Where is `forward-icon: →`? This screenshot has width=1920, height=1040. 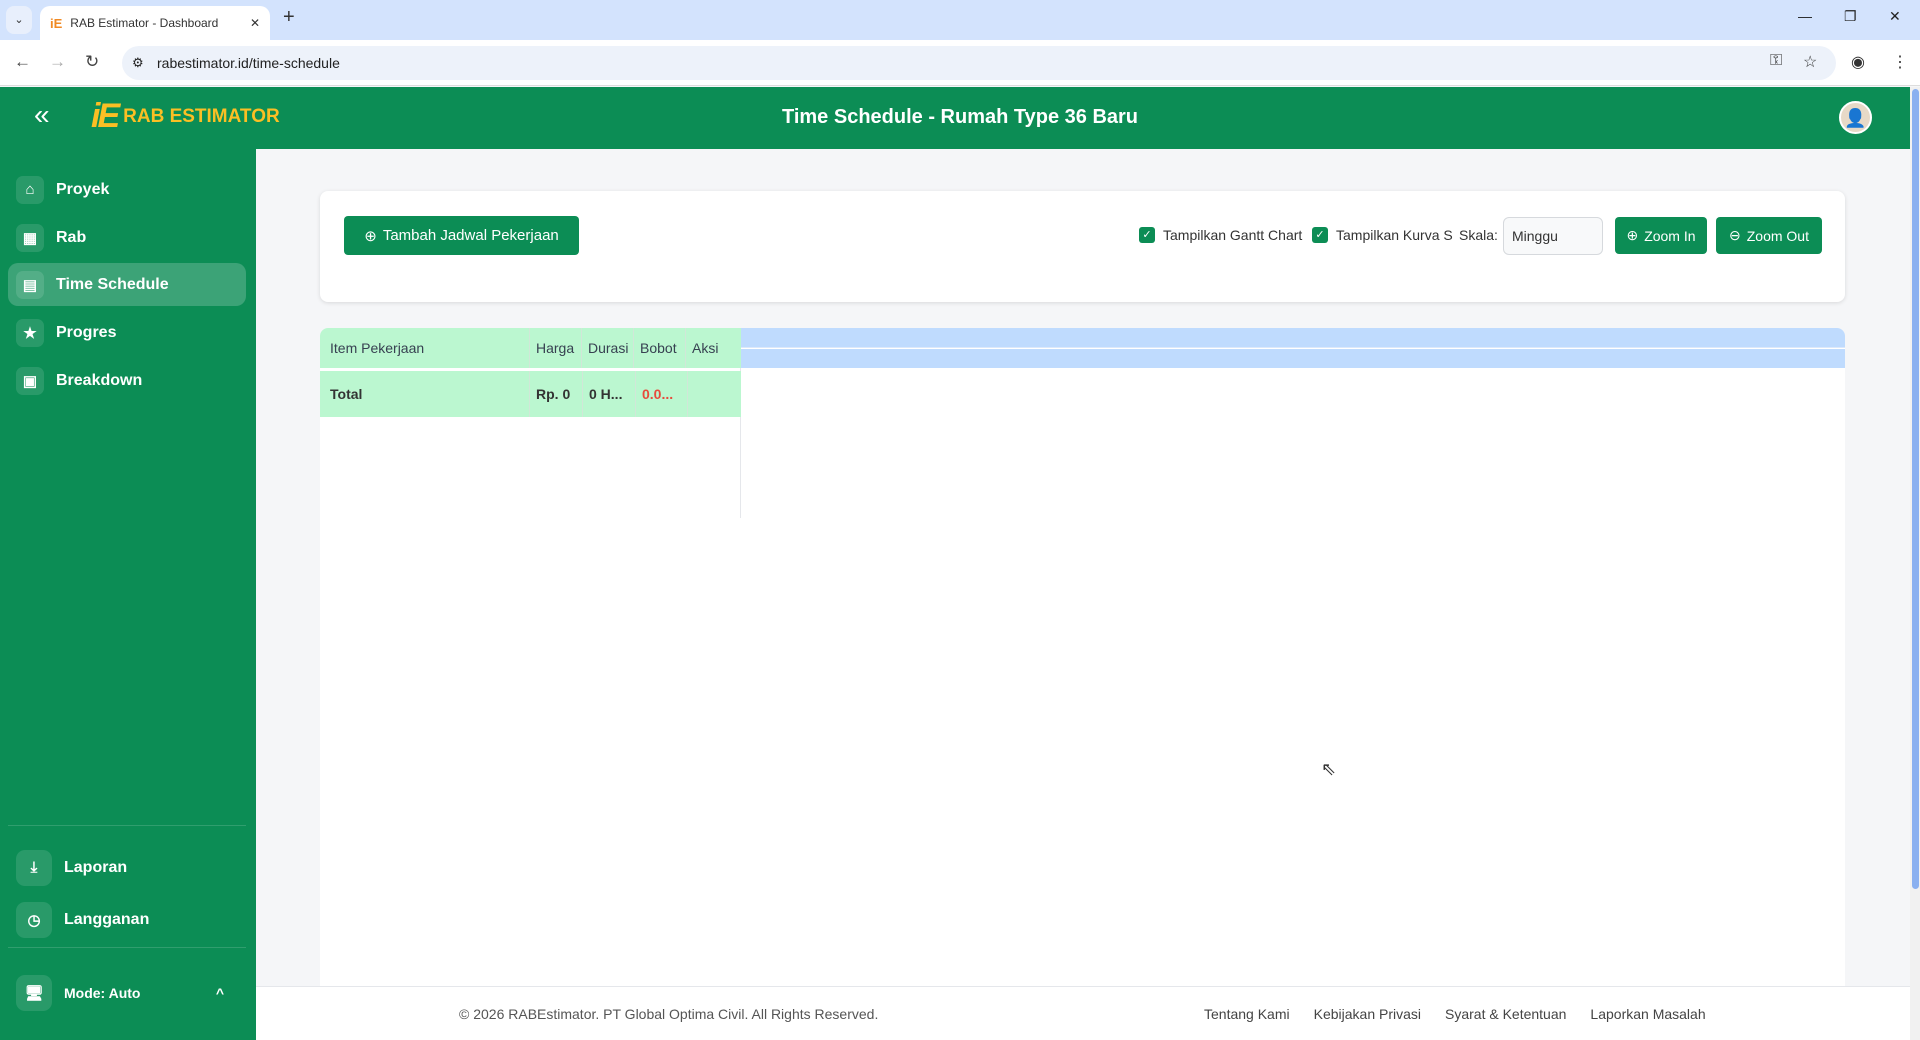
forward-icon: → is located at coordinates (57, 61).